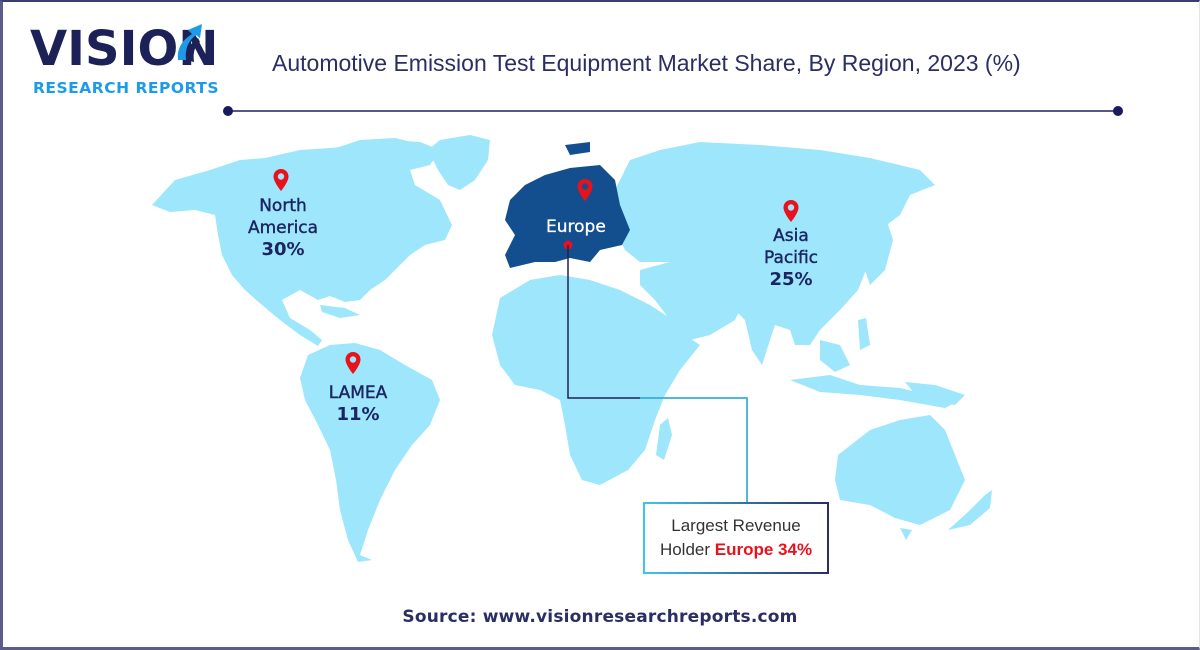 This screenshot has height=650, width=1200. What do you see at coordinates (459, 162) in the screenshot?
I see `greenland-landmass` at bounding box center [459, 162].